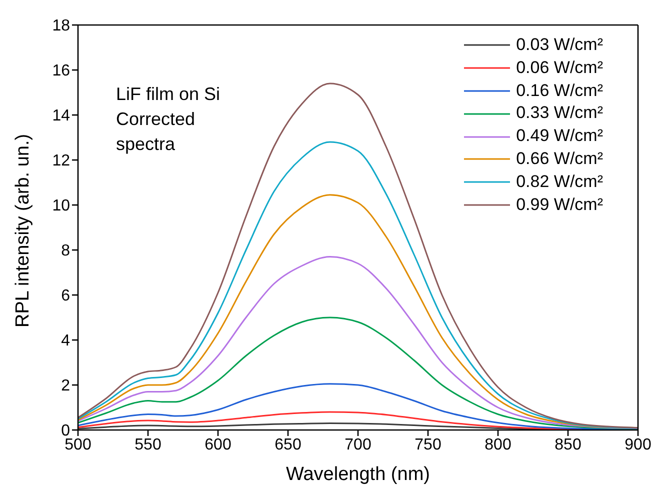 This screenshot has height=498, width=661. Describe the element at coordinates (168, 119) in the screenshot. I see `annotation: LiF film on Si Corrected spectra` at that location.